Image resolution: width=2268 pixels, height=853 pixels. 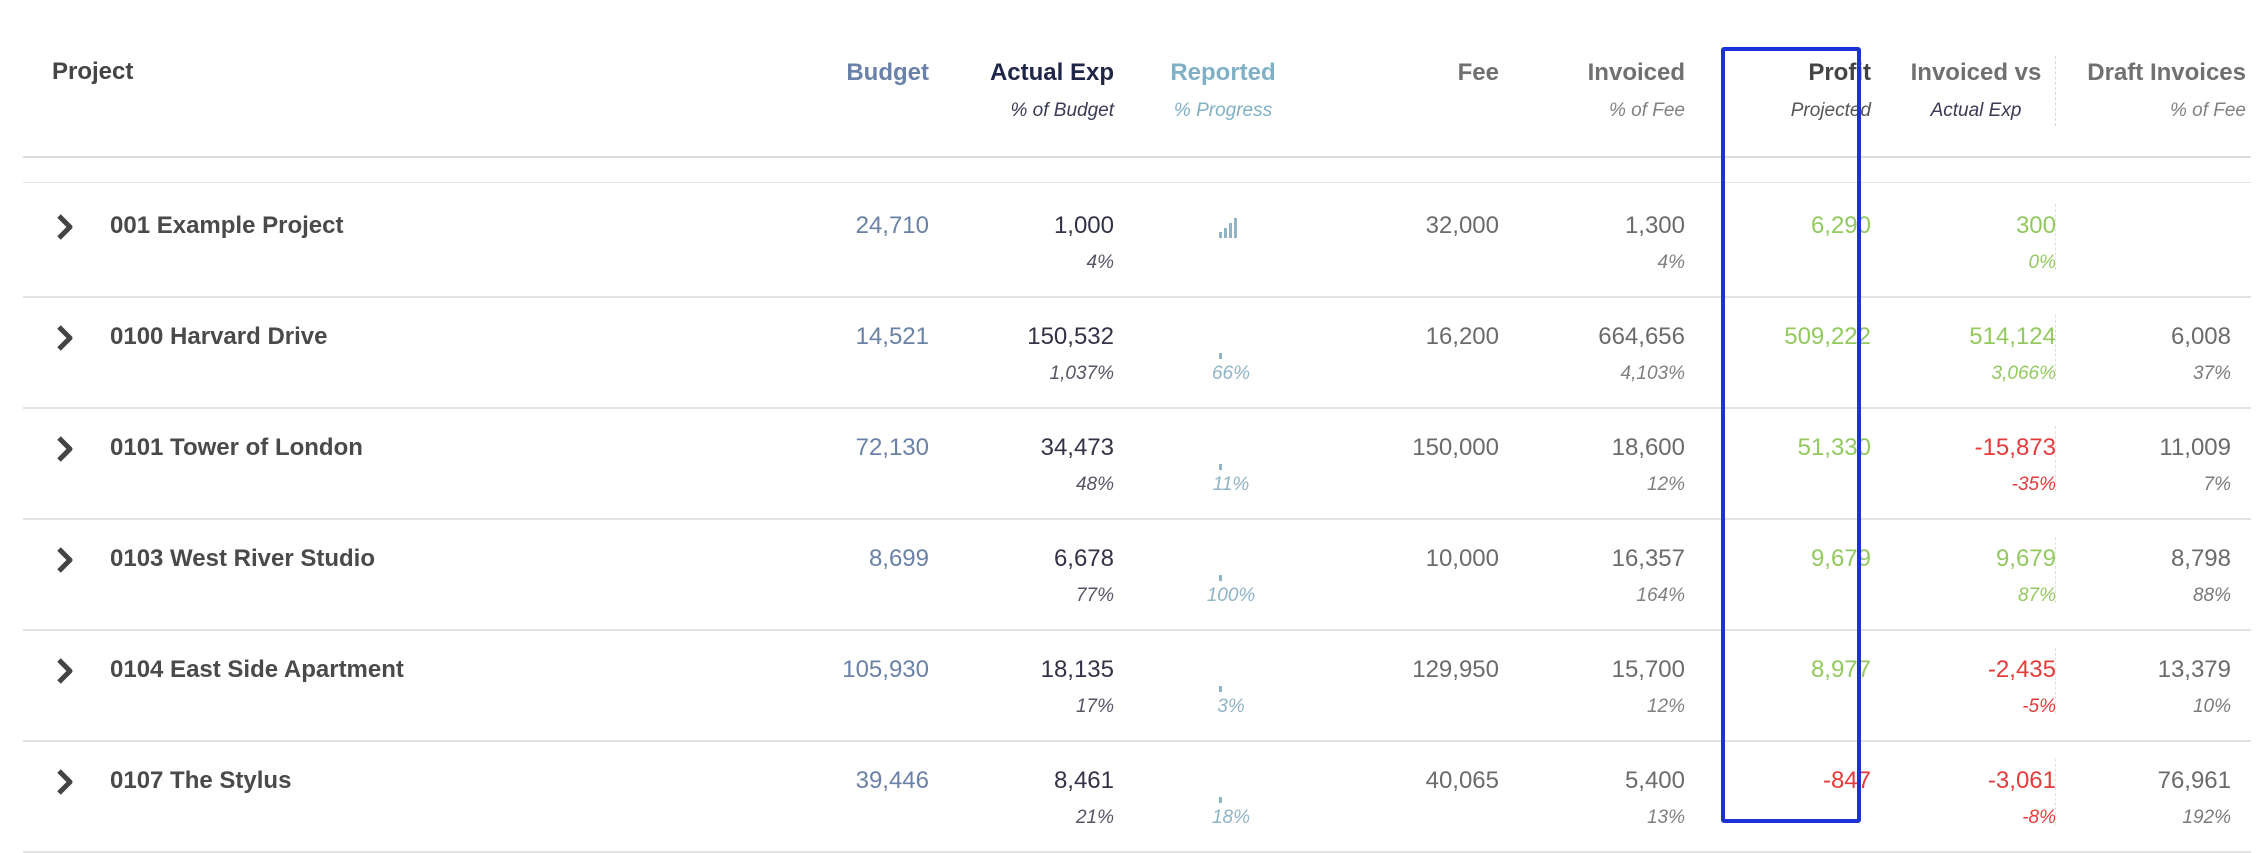 I want to click on invoiced-percent: 13%, so click(x=1665, y=817).